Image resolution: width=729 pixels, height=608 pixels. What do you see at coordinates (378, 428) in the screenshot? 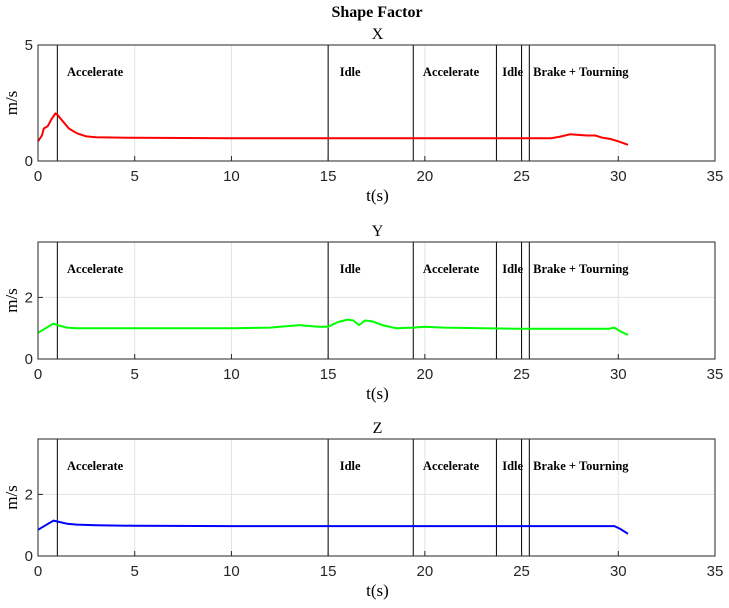
I see `subplot-title: Z` at bounding box center [378, 428].